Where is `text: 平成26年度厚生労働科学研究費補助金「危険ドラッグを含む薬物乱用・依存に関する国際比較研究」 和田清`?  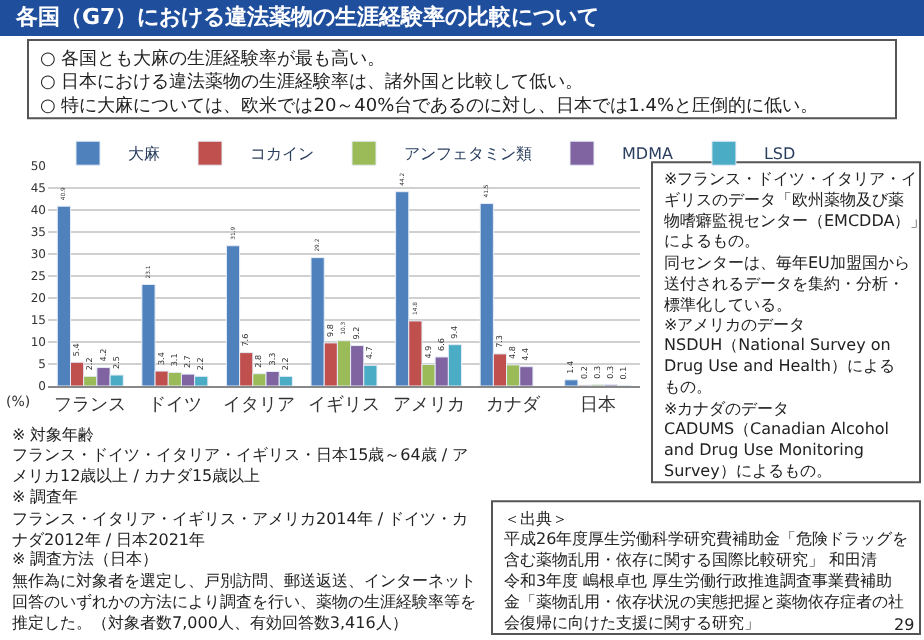
text: 平成26年度厚生労働科学研究費補助金「危険ドラッグを含む薬物乱用・依存に関する国際比較研究」 和田清 is located at coordinates (706, 549).